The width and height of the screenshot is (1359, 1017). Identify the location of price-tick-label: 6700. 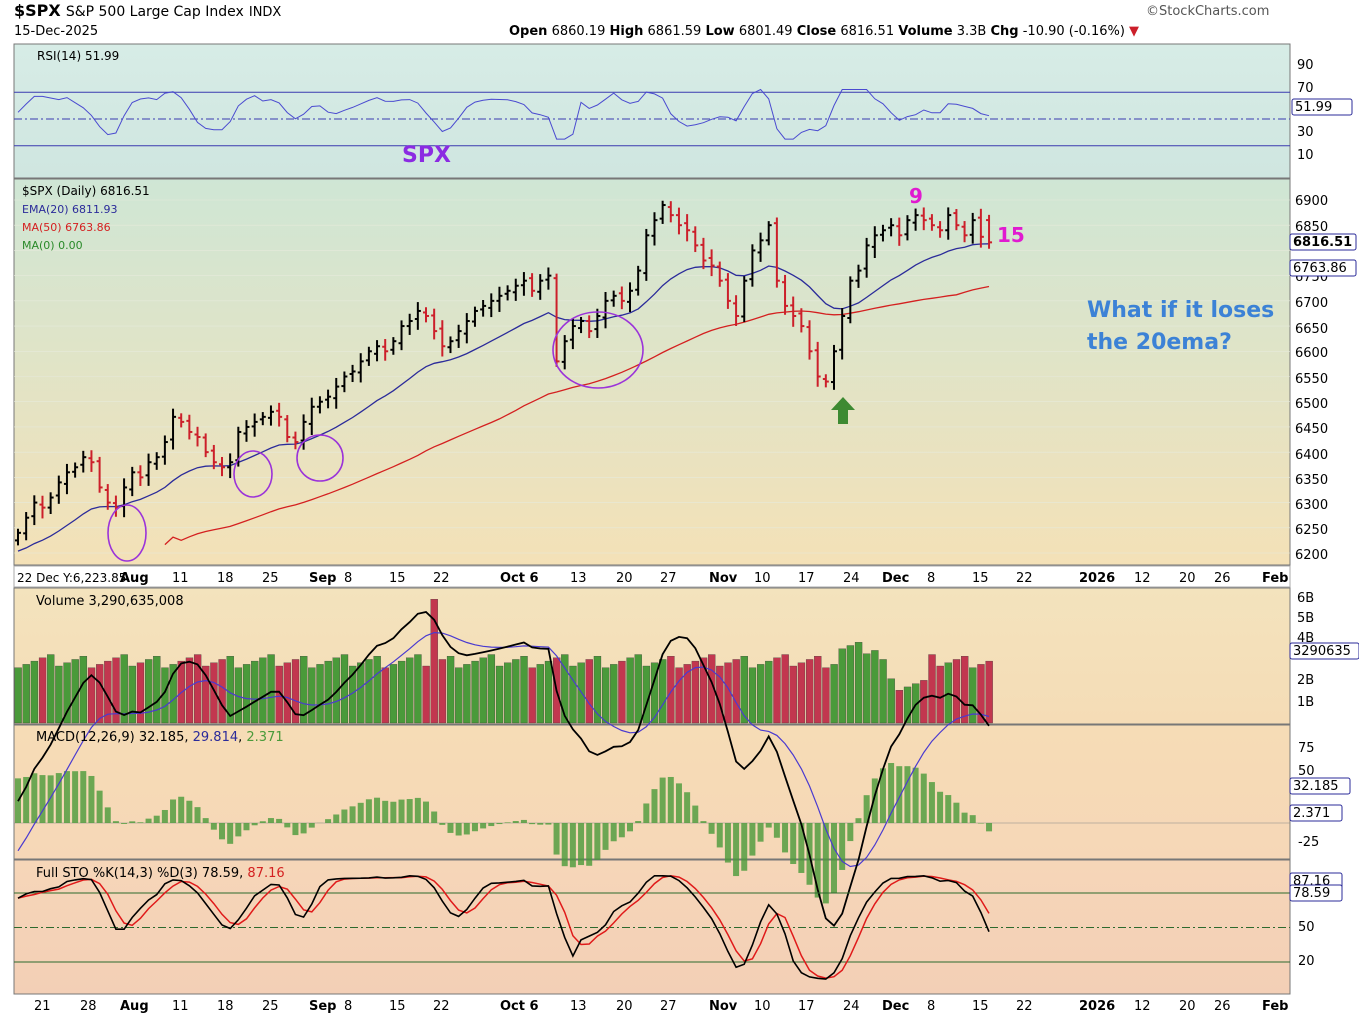
(1311, 303).